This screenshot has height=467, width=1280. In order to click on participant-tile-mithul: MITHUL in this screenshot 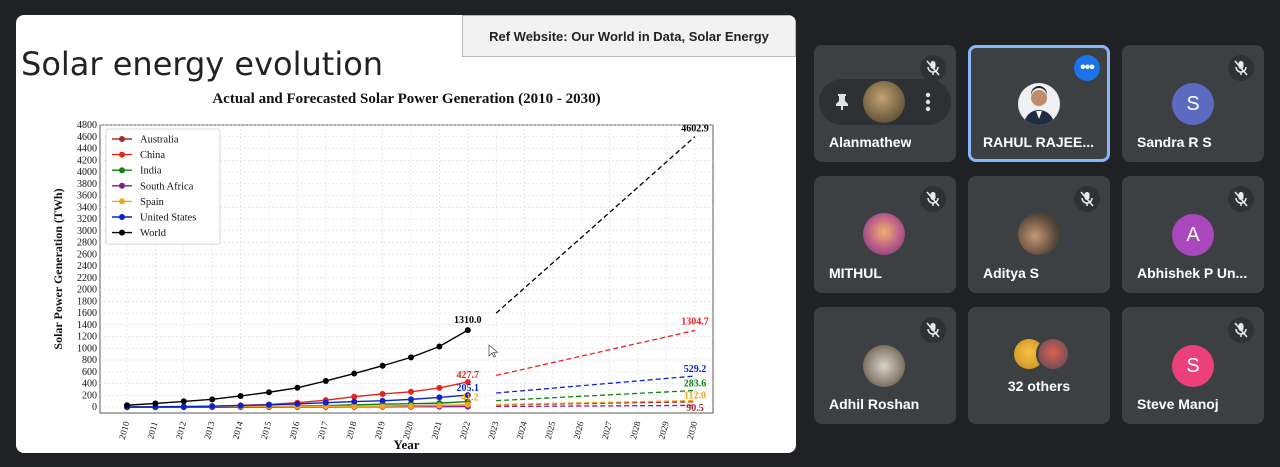, I will do `click(885, 234)`.